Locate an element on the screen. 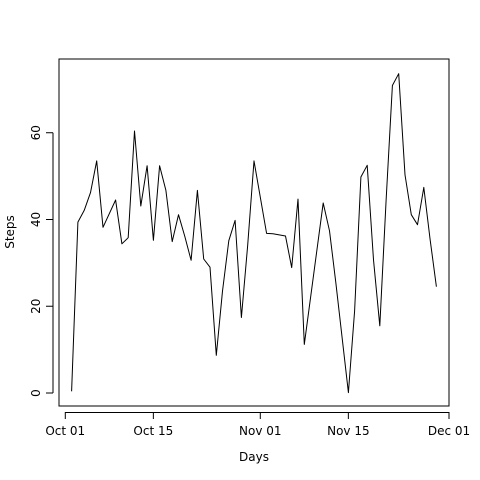 The width and height of the screenshot is (480, 480). x-tick-label: Nov 01 is located at coordinates (260, 431).